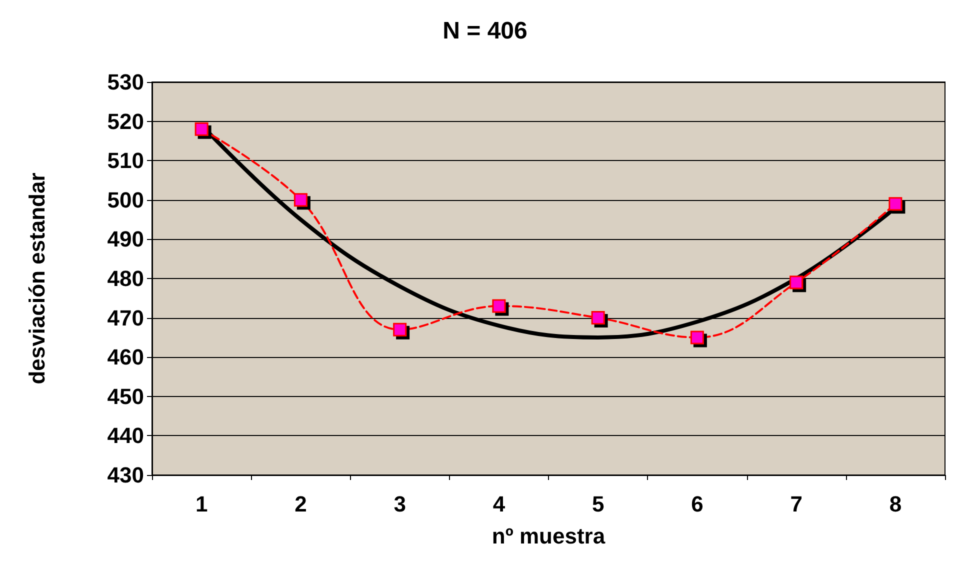 Image resolution: width=961 pixels, height=581 pixels. I want to click on y-tick-label: 460, so click(125, 357).